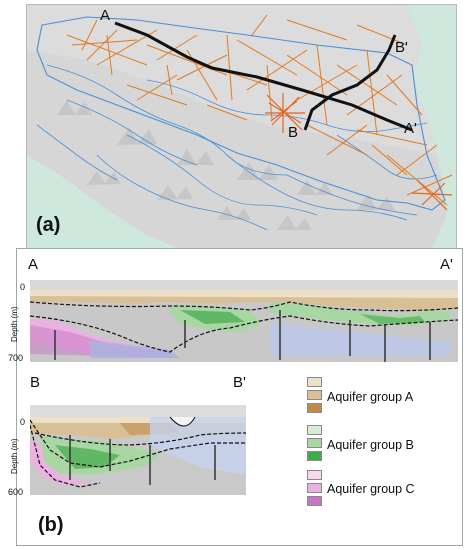 This screenshot has width=473, height=550. What do you see at coordinates (14, 456) in the screenshot?
I see `bb-depth-axis-label: Depth (m)` at bounding box center [14, 456].